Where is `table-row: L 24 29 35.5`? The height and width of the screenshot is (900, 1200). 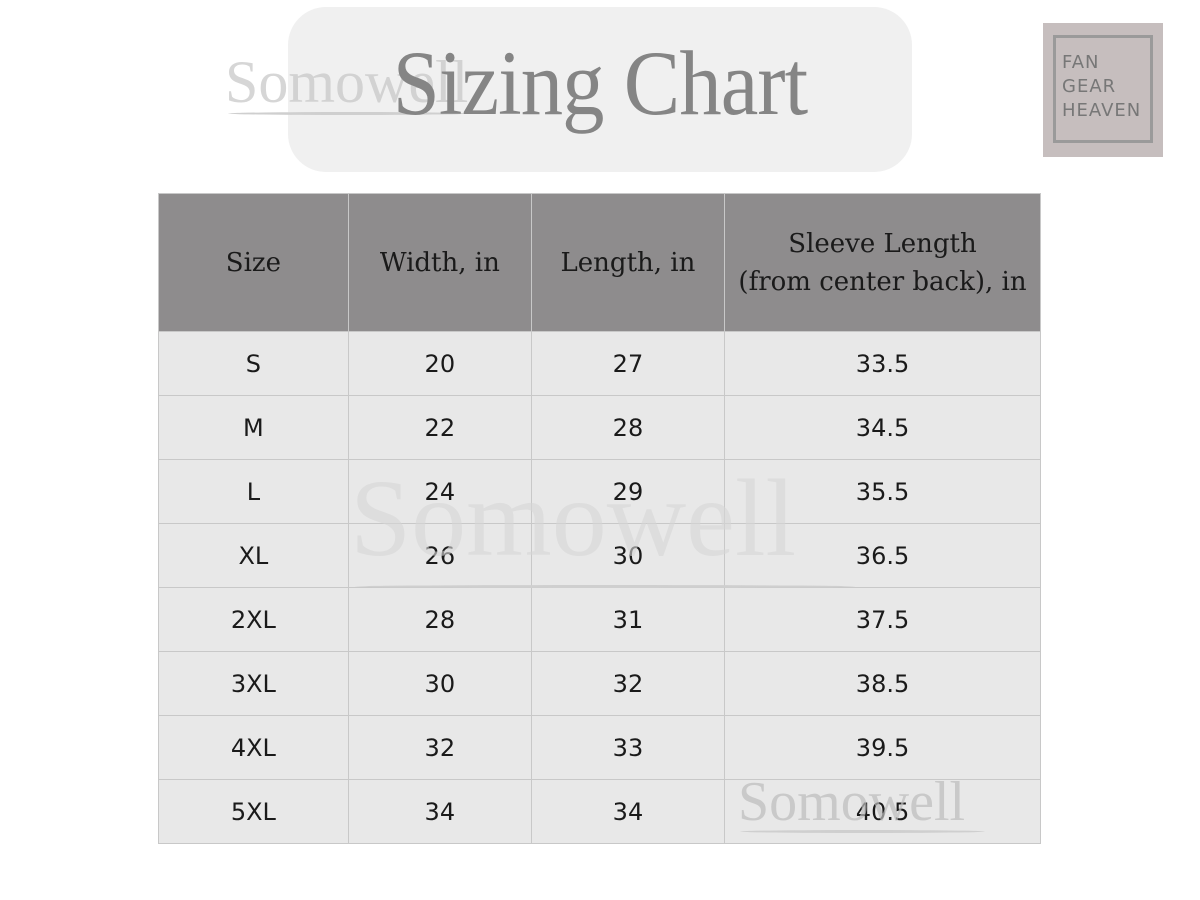
table-row: L 24 29 35.5 is located at coordinates (599, 491).